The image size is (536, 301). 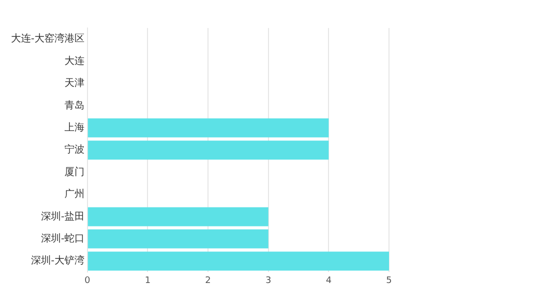 What do you see at coordinates (74, 60) in the screenshot?
I see `y-tick-label: 大连` at bounding box center [74, 60].